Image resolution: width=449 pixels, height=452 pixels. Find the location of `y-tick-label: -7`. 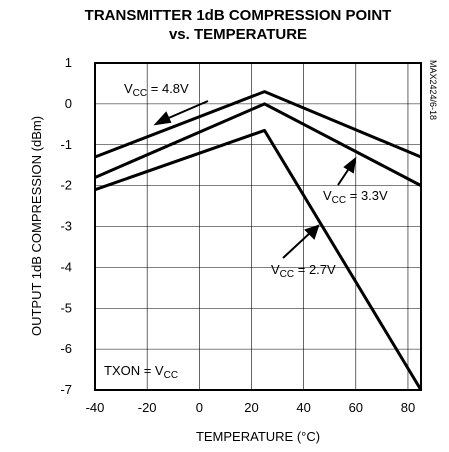

y-tick-label: -7 is located at coordinates (66, 389).